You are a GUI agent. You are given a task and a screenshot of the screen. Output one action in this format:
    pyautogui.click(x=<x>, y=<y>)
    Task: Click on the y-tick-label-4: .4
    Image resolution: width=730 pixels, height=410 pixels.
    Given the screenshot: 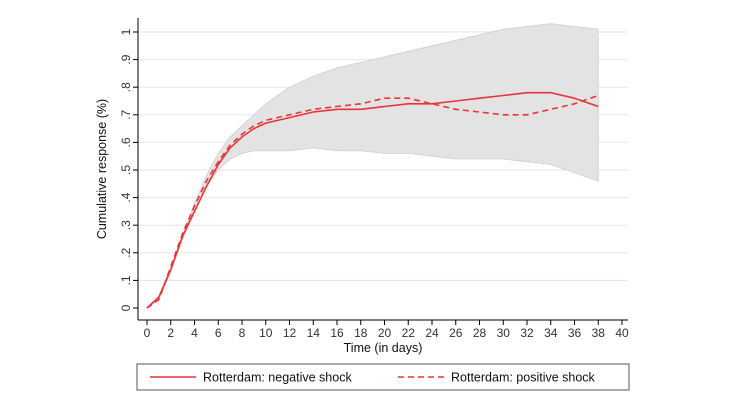 What is the action you would take?
    pyautogui.click(x=126, y=197)
    